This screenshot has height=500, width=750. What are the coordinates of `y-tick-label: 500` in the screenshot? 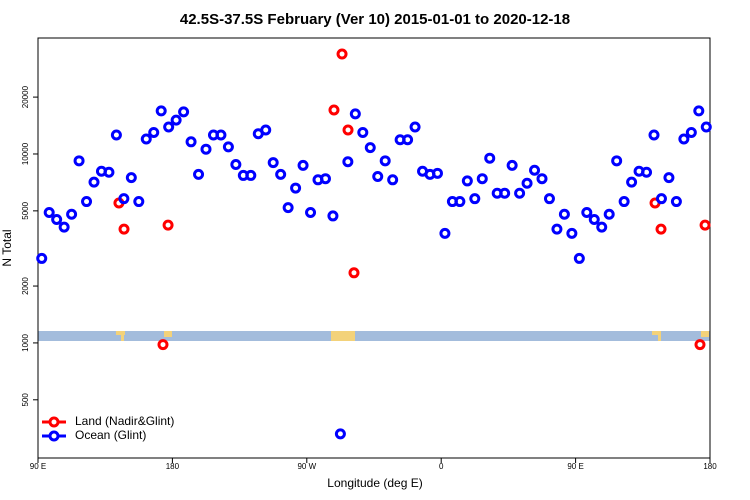 It's located at (25, 400).